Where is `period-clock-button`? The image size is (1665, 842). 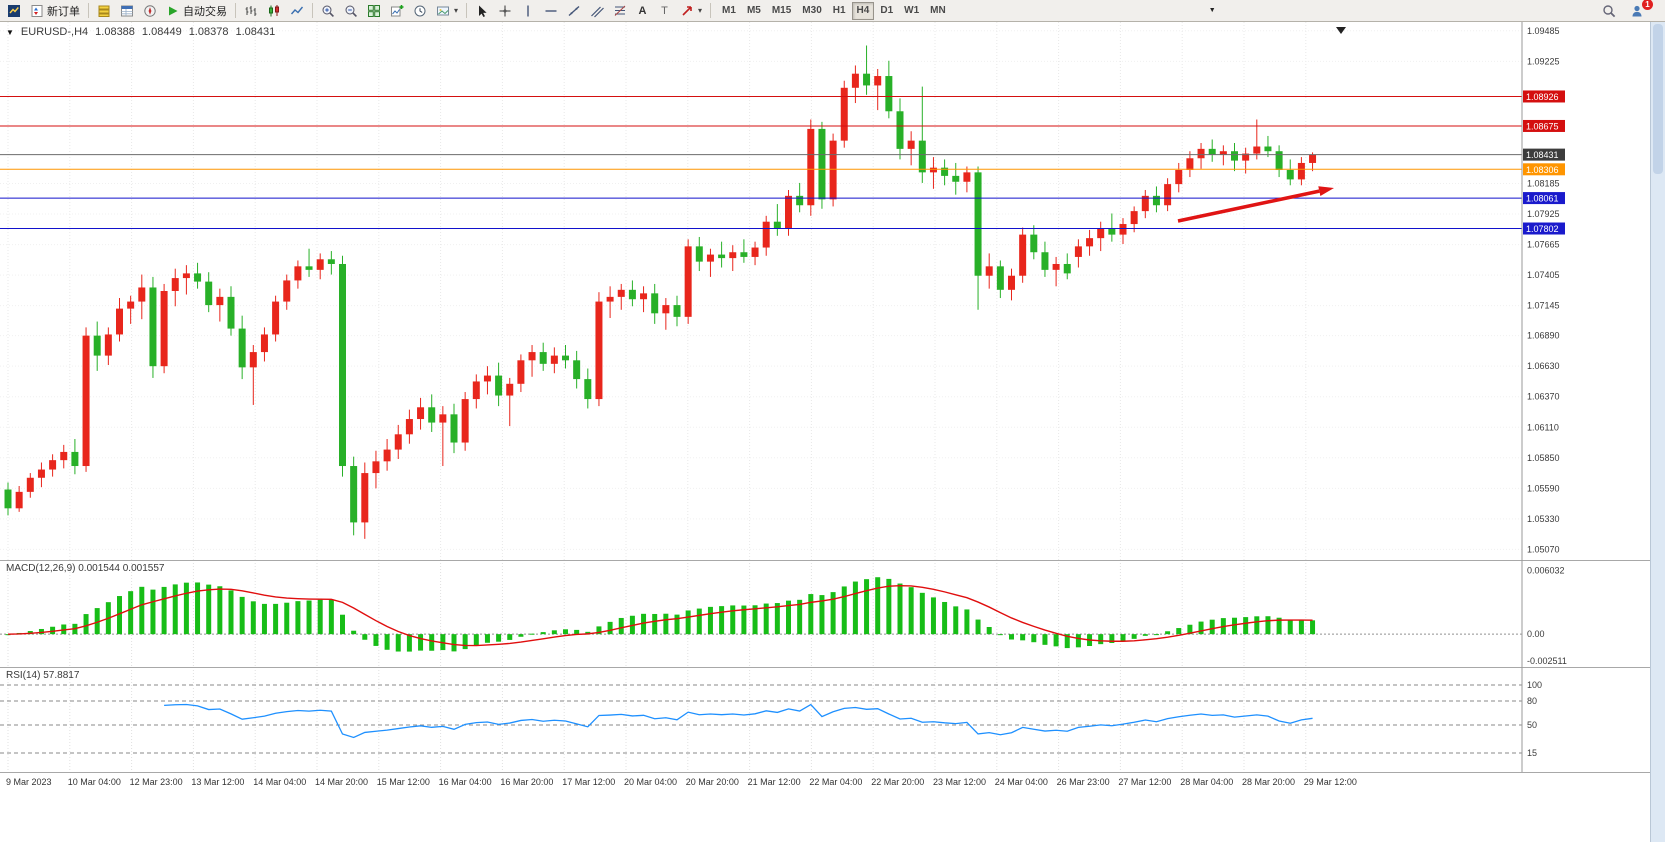
period-clock-button is located at coordinates (420, 10).